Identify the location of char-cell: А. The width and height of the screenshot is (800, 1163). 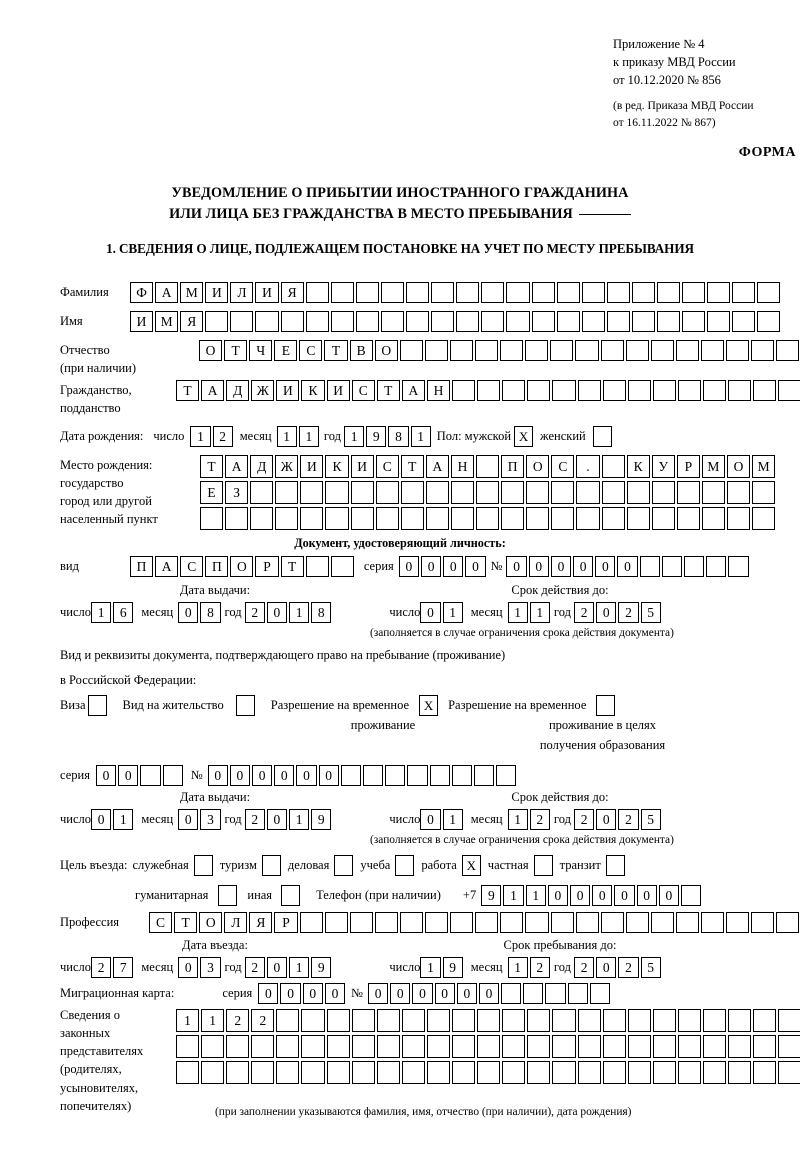
(213, 390).